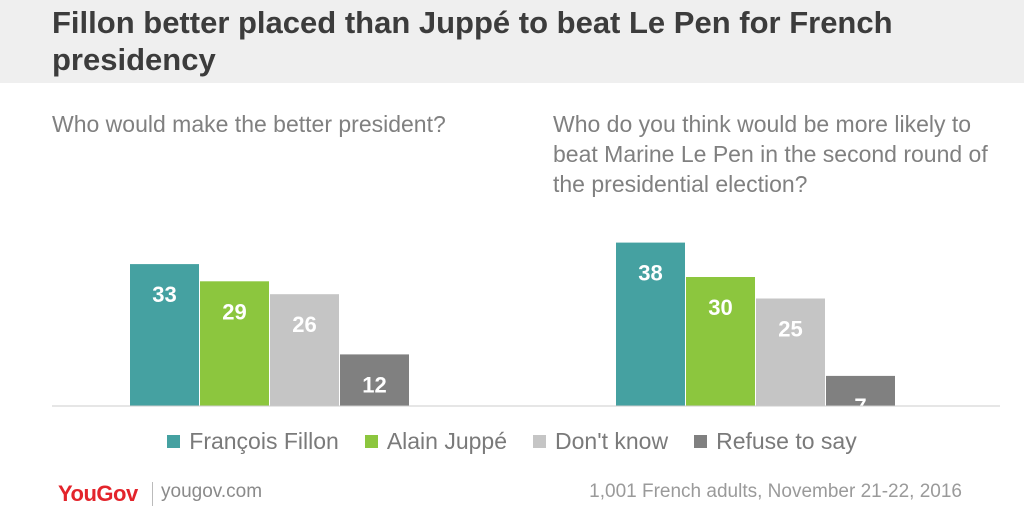 Image resolution: width=1024 pixels, height=512 pixels. Describe the element at coordinates (374, 384) in the screenshot. I see `bar-value-label: 12` at that location.